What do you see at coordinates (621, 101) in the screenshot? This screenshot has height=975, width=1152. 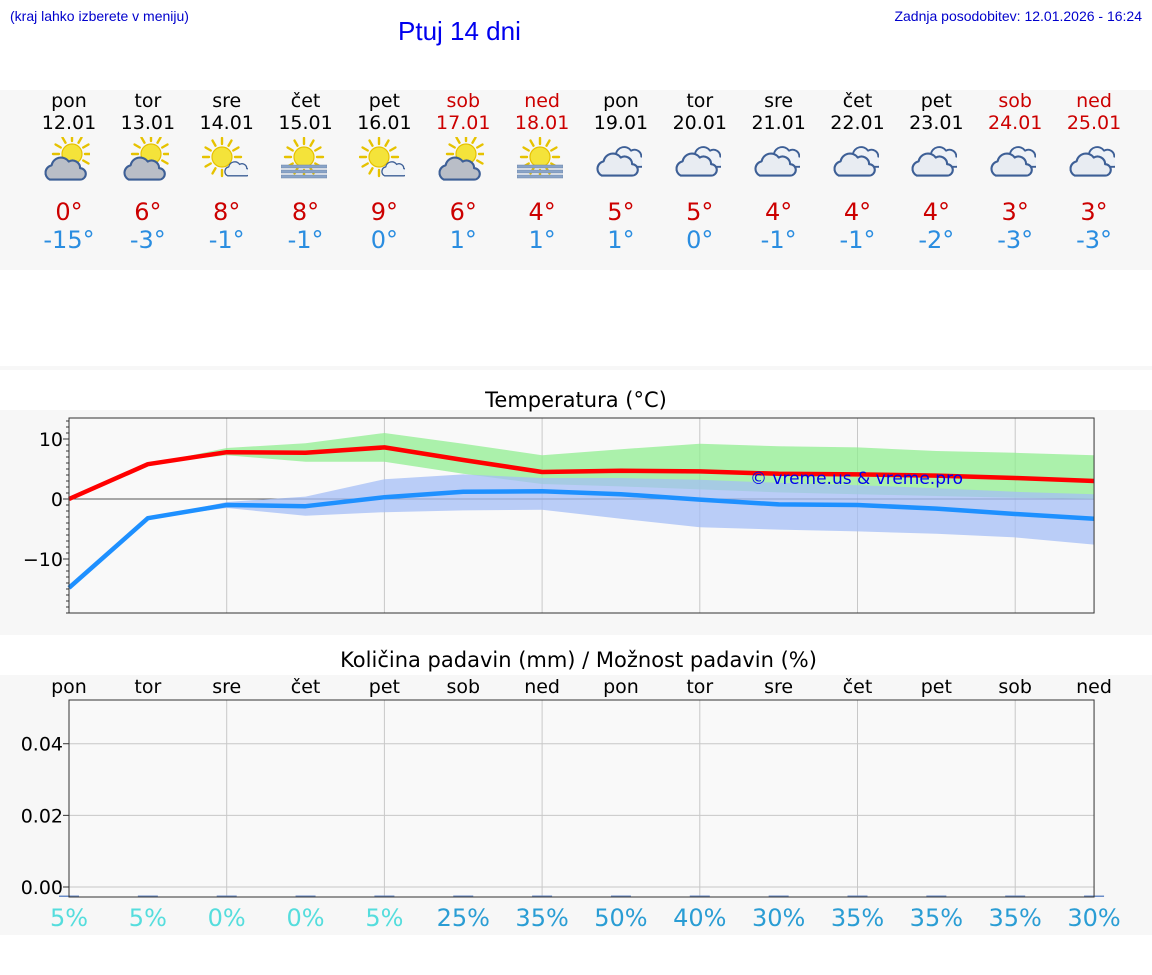 I see `day-name: pon` at bounding box center [621, 101].